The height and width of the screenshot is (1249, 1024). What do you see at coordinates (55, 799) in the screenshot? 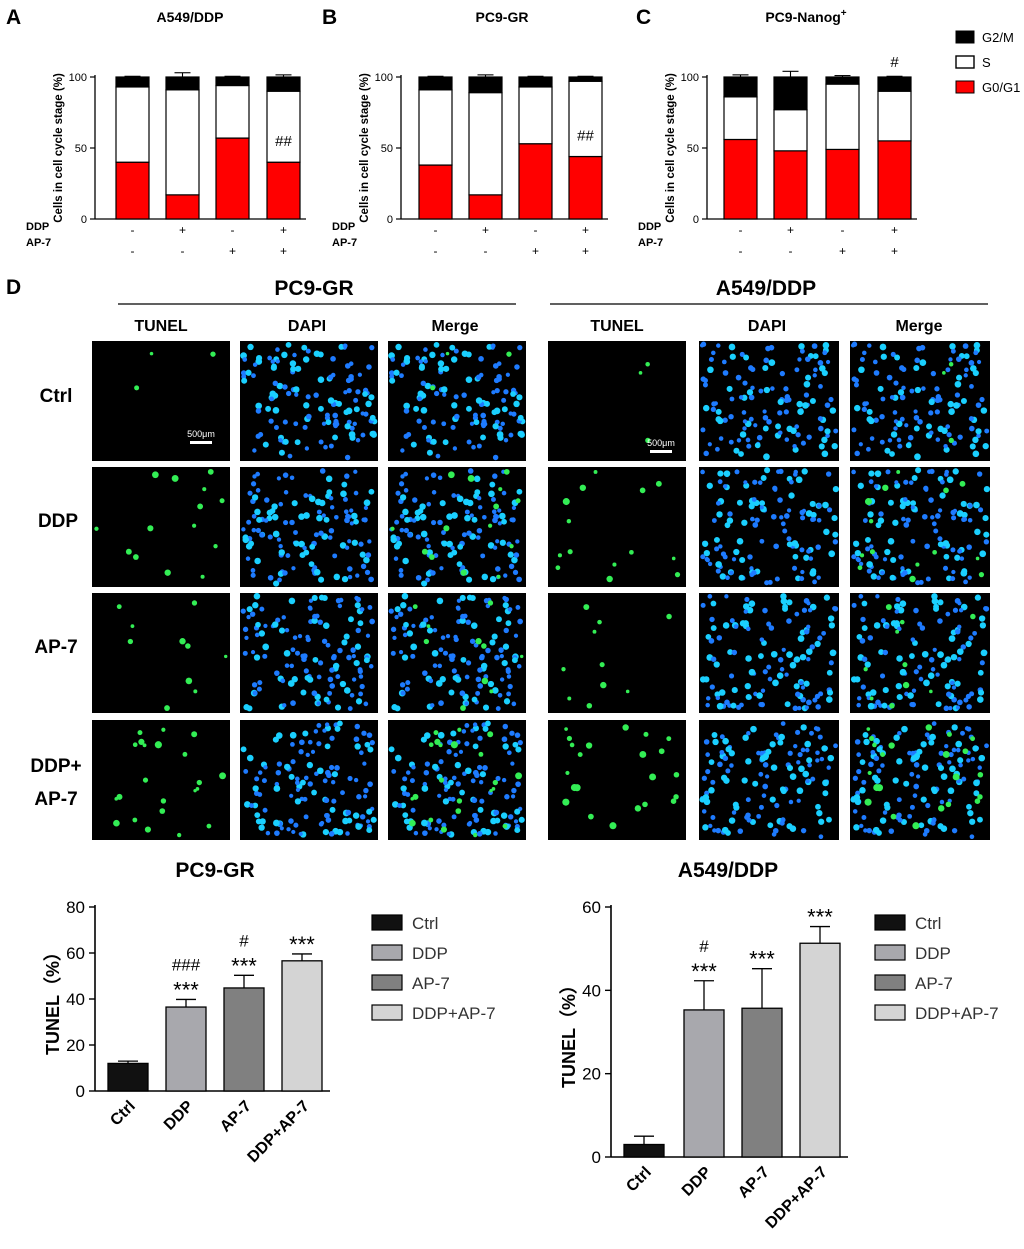
I see `row-label-combo-line: AP-7` at bounding box center [55, 799].